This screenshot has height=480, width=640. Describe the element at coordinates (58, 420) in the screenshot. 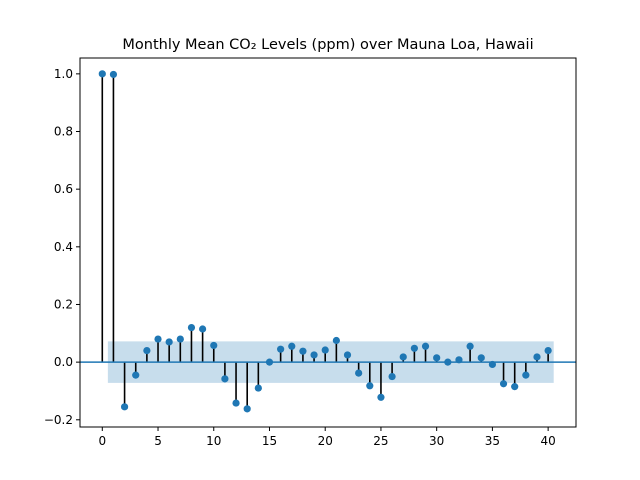

I see `y-tick-label: −0.2` at that location.